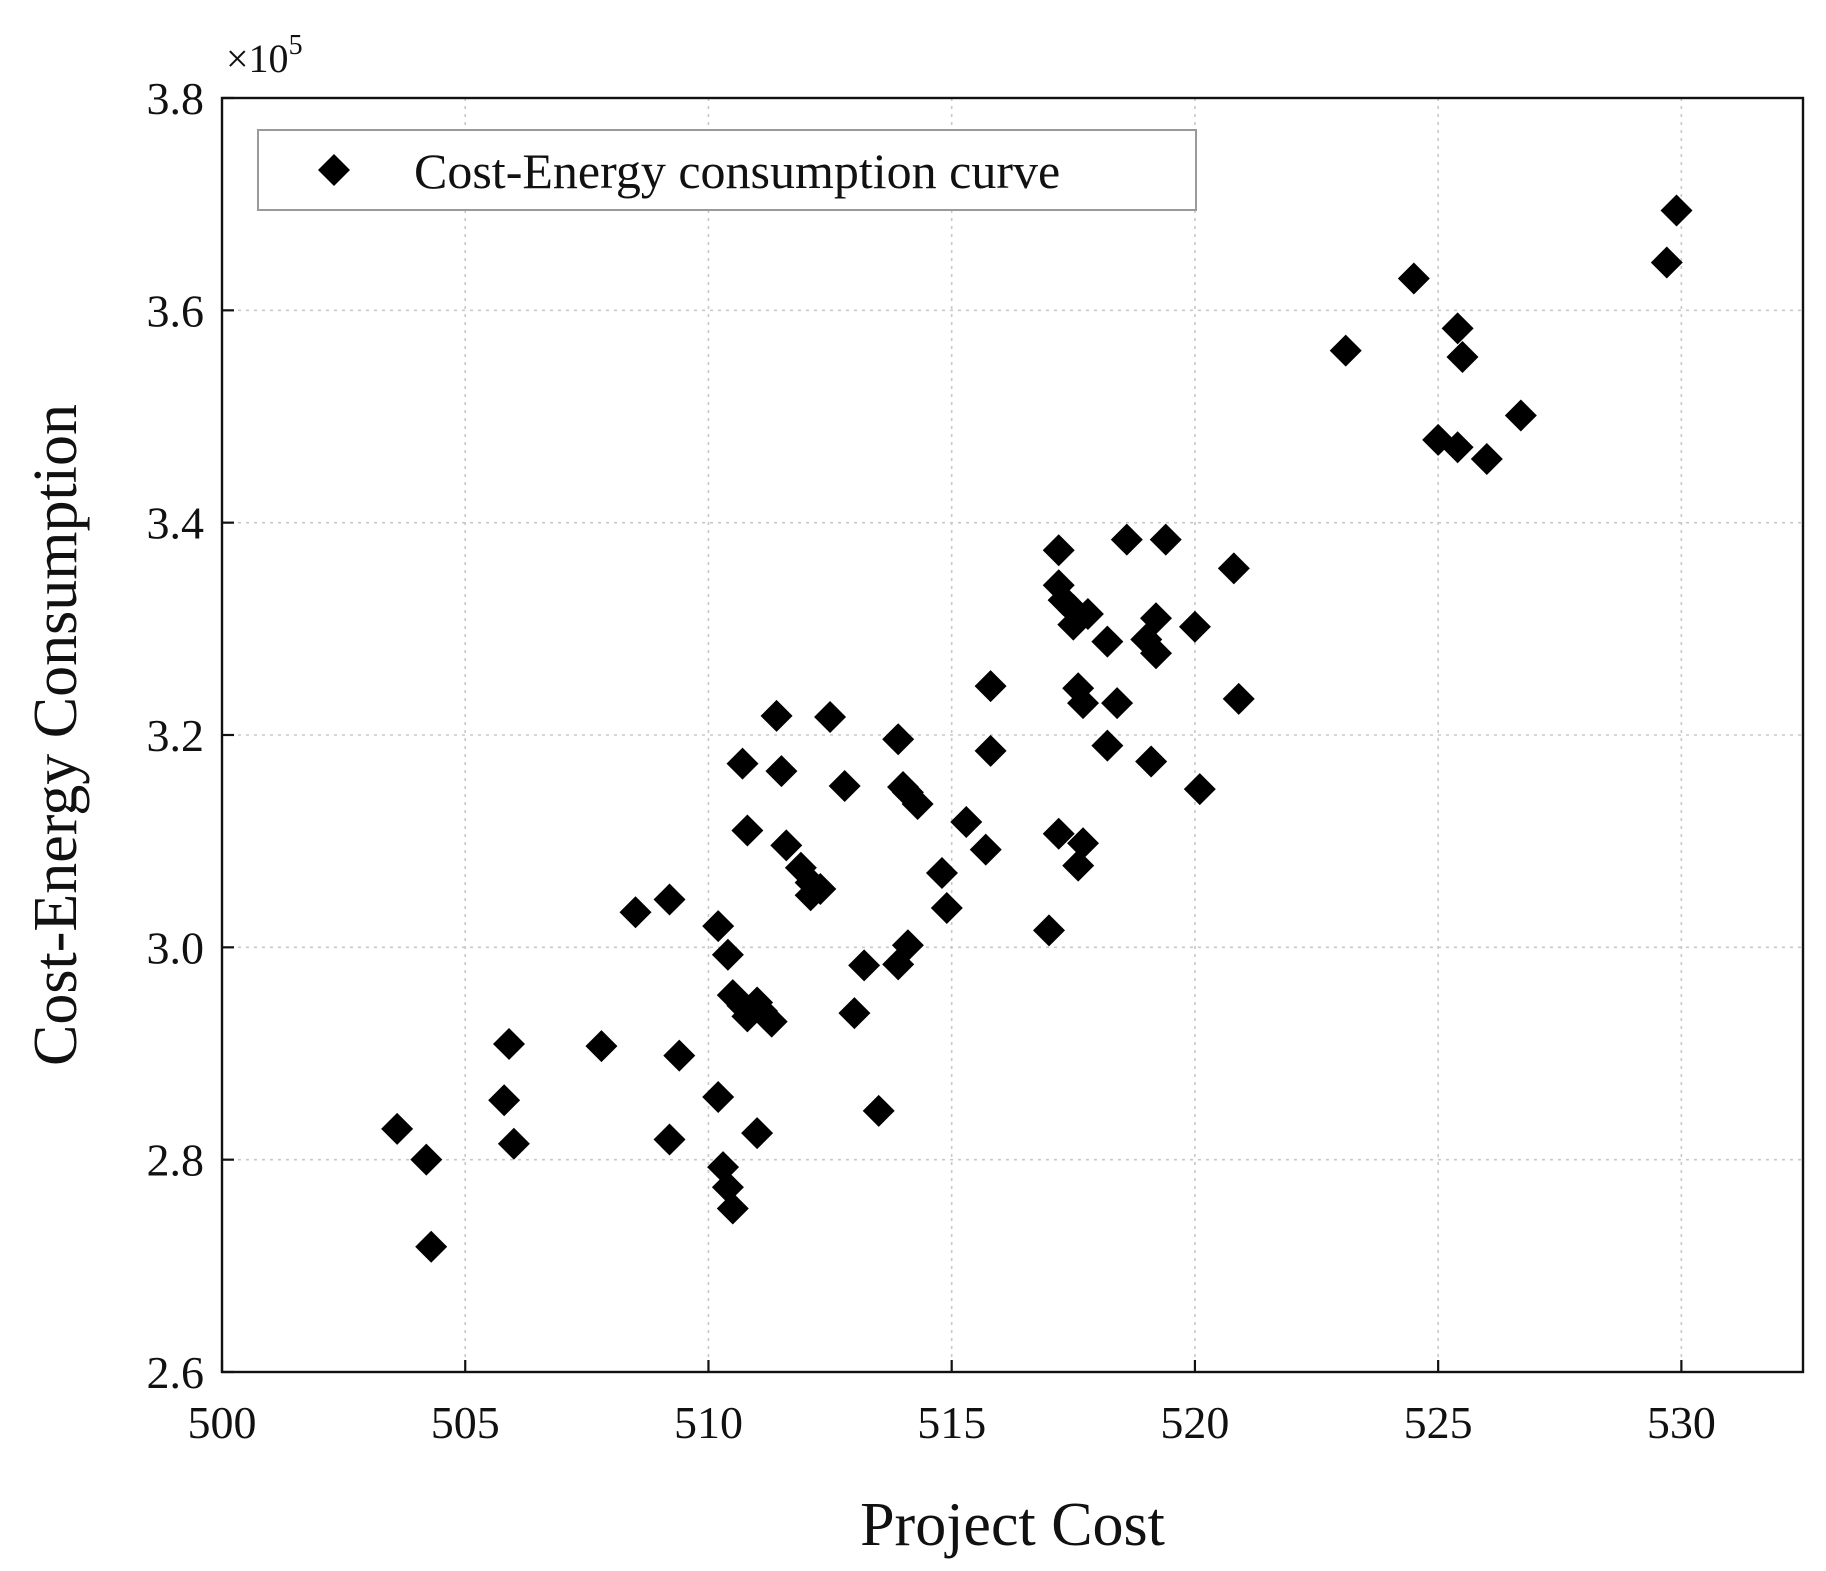  What do you see at coordinates (1438, 1422) in the screenshot?
I see `x-tick-label: 525` at bounding box center [1438, 1422].